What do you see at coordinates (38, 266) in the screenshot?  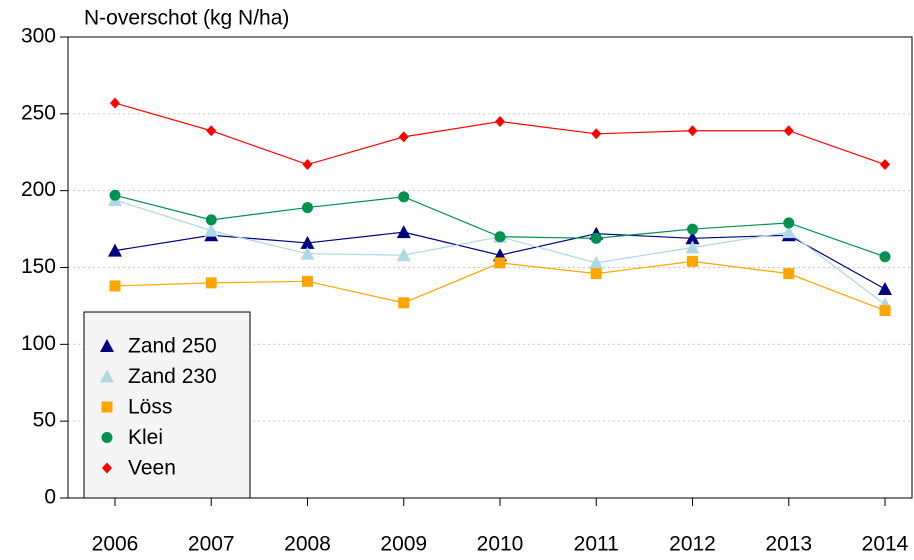 I see `y-tick-label: 150` at bounding box center [38, 266].